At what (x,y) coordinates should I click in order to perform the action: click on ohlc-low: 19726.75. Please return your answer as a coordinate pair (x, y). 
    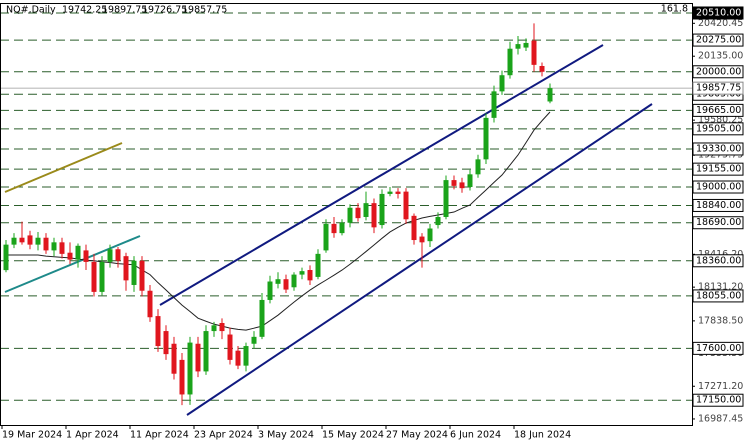
    Looking at the image, I should click on (164, 10).